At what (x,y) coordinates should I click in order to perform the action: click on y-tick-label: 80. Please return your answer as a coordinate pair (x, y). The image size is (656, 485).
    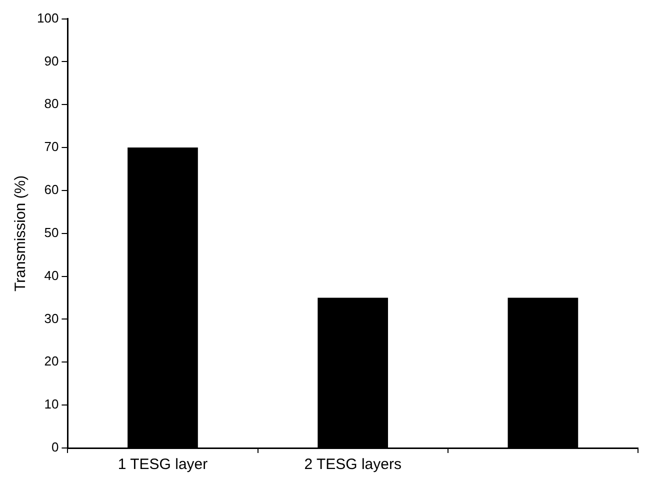
    Looking at the image, I should click on (51, 104).